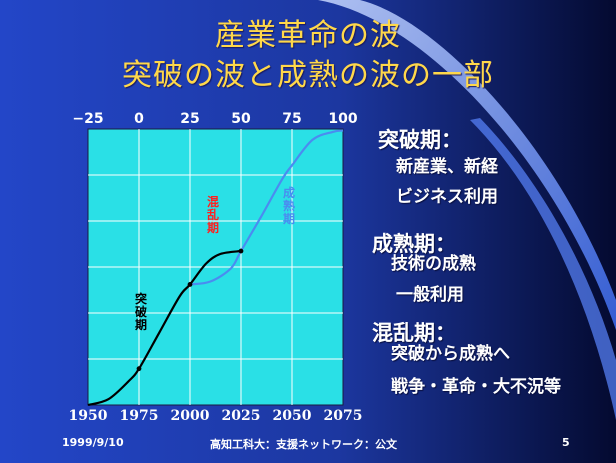  I want to click on footer-date: 1999/9/10, so click(93, 442).